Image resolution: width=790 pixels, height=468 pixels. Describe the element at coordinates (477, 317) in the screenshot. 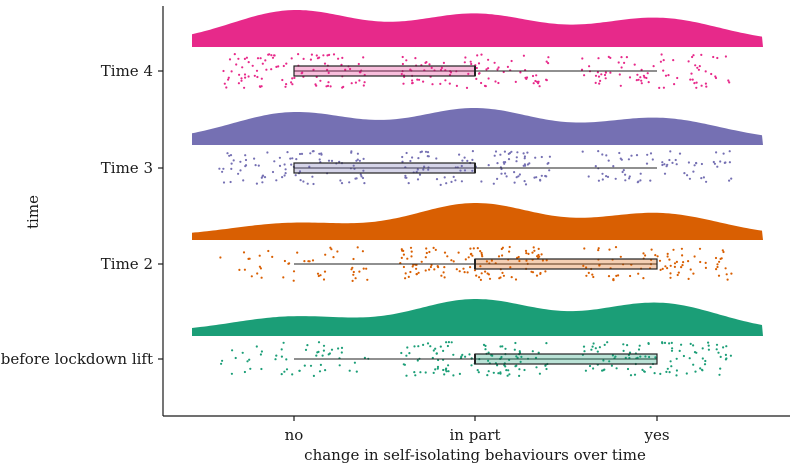

I see `density-cloud` at that location.